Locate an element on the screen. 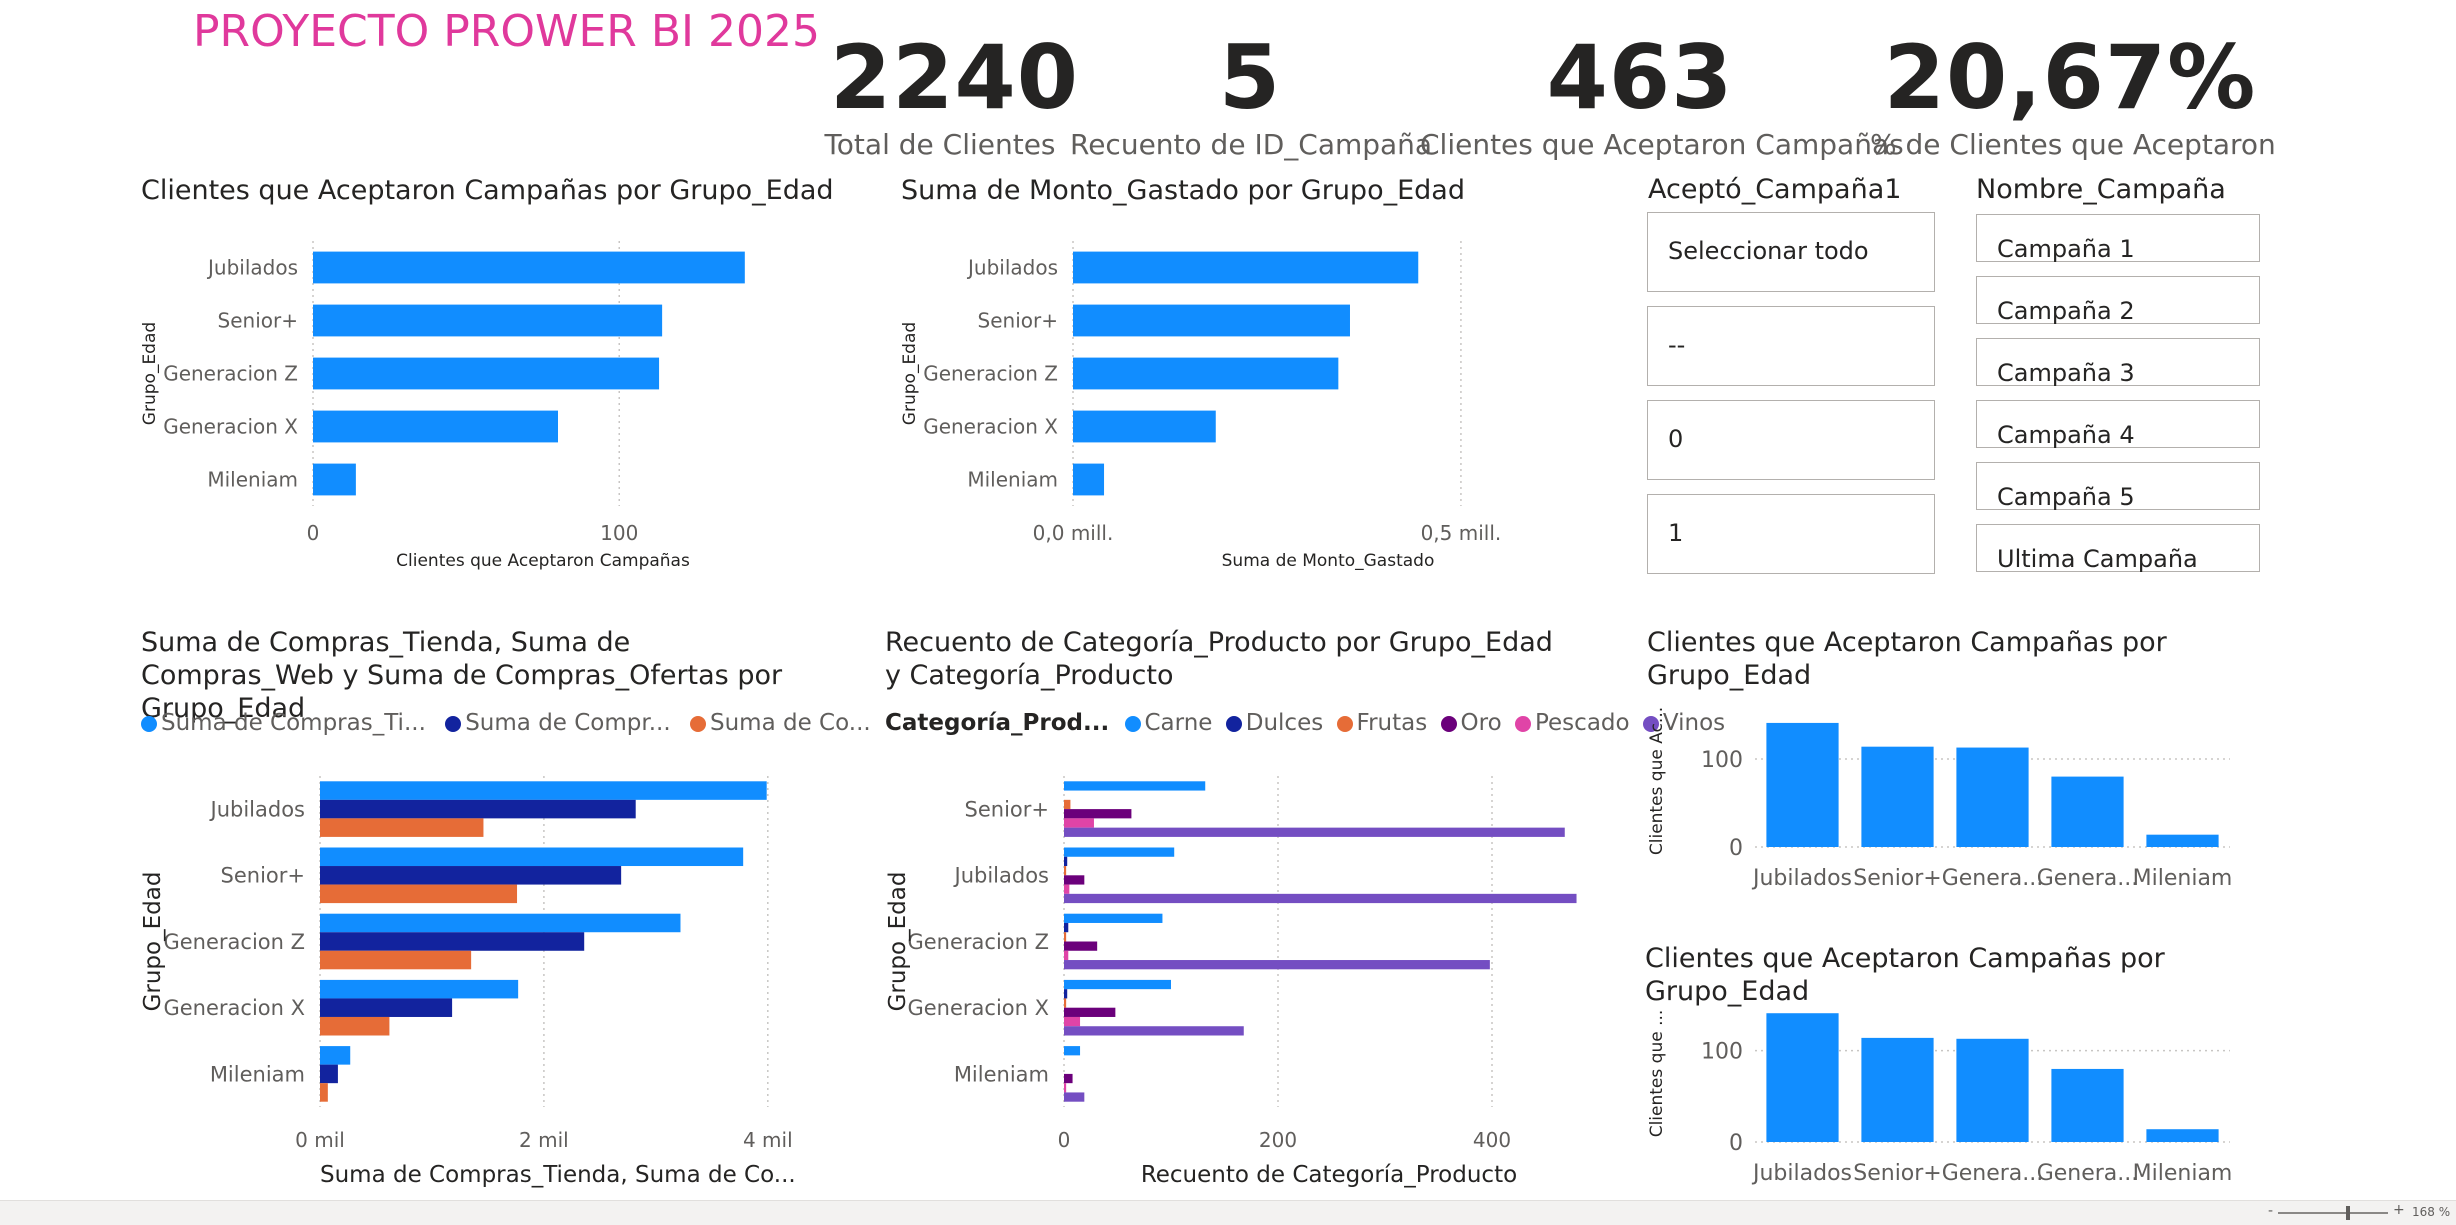 The width and height of the screenshot is (2456, 1225). kpi-label: Recuento de ID_Campaña is located at coordinates (1251, 144).